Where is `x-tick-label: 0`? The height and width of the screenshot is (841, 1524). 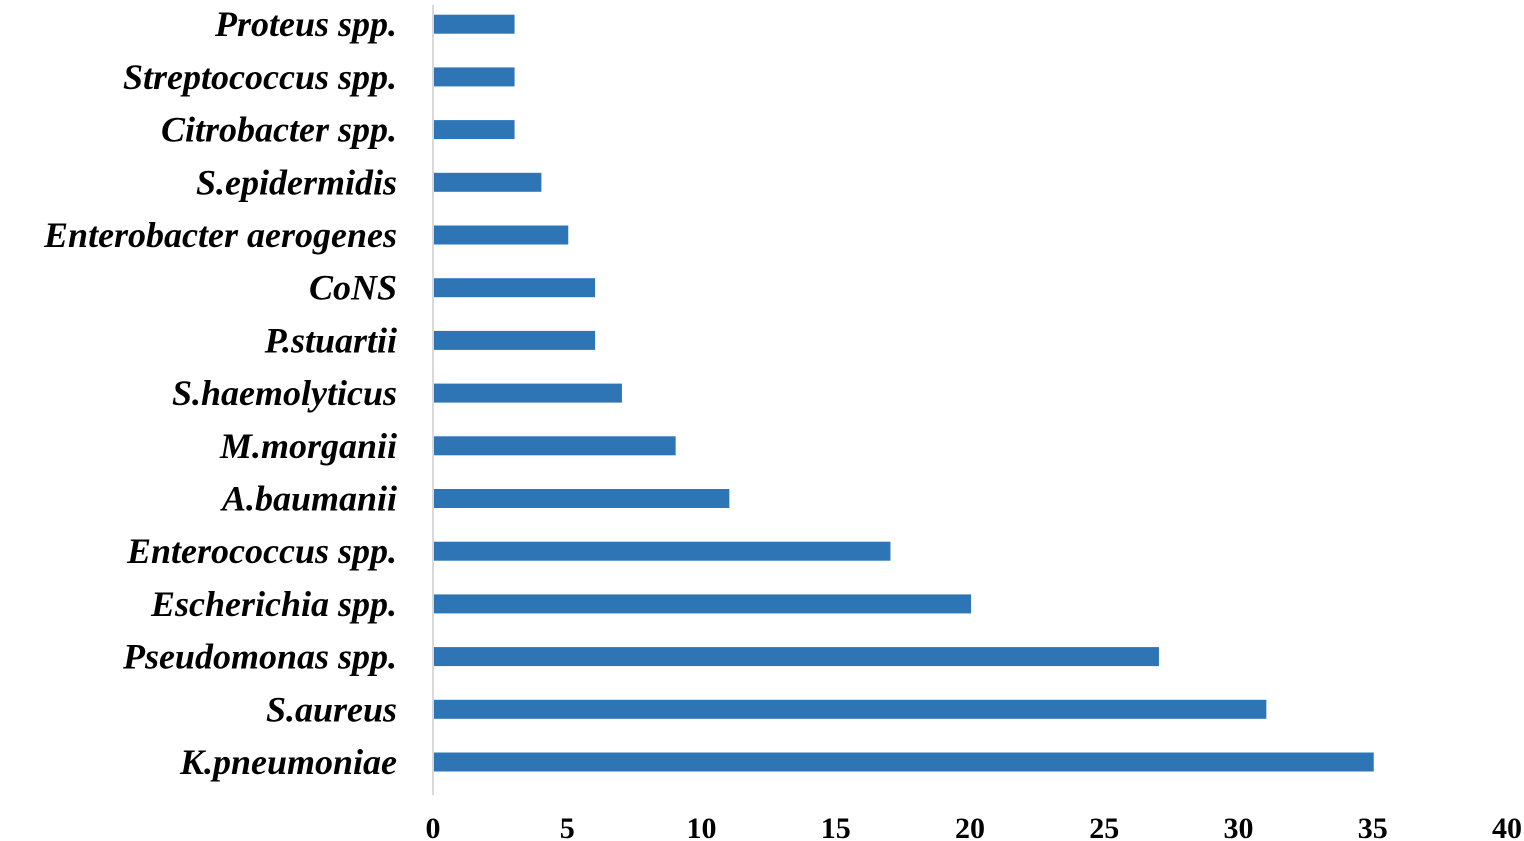
x-tick-label: 0 is located at coordinates (433, 826).